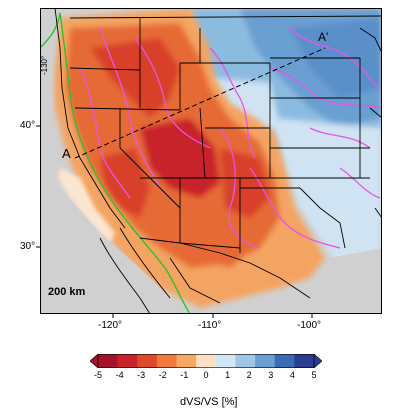 Image resolution: width=405 pixels, height=416 pixels. Describe the element at coordinates (110, 246) in the screenshot. I see `ocean-southwest` at that location.